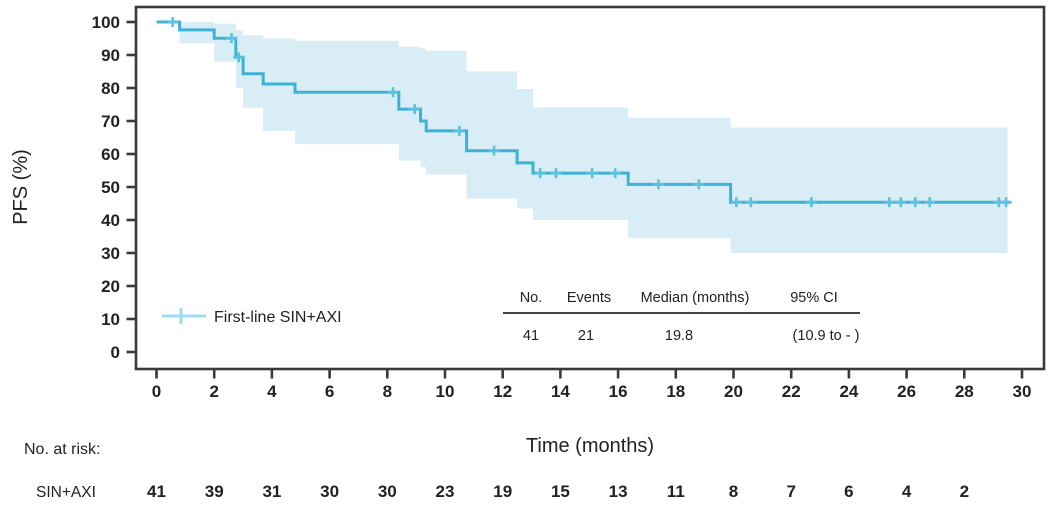 The width and height of the screenshot is (1051, 517). What do you see at coordinates (66, 492) in the screenshot?
I see `risk-row-label: SIN+AXI` at bounding box center [66, 492].